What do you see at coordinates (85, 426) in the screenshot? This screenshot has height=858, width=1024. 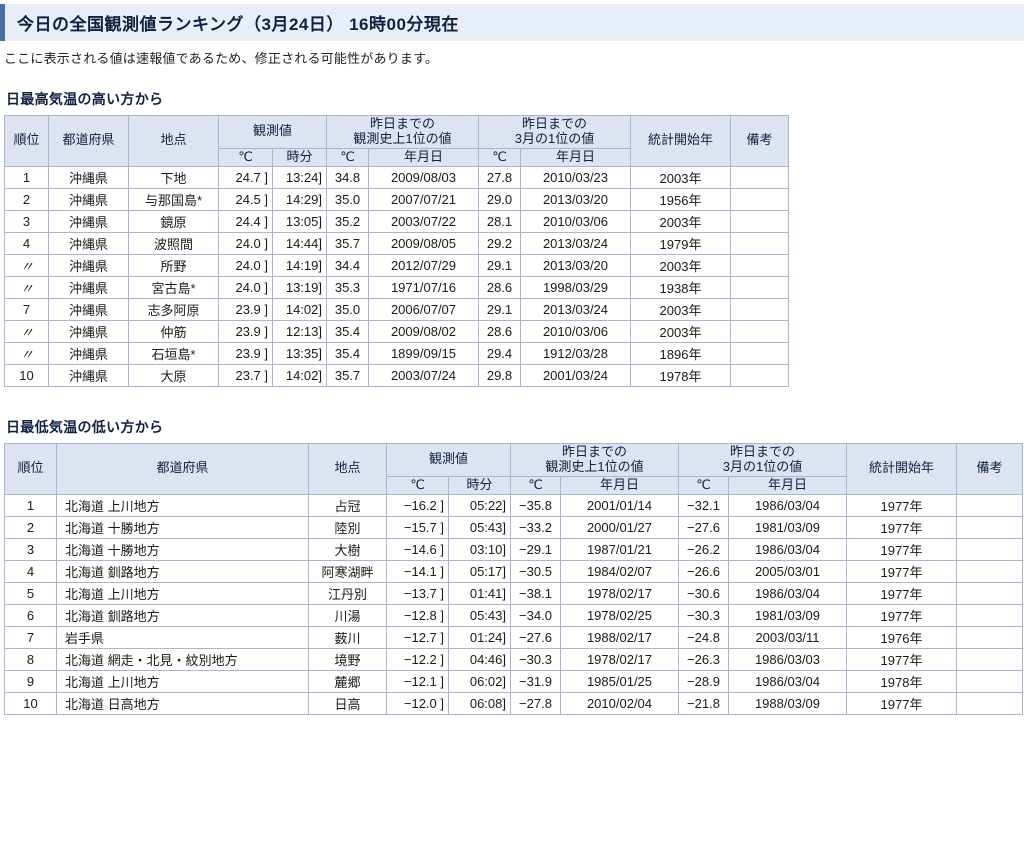 I see `section-heading-min-temp: 日最低気温の低い方から` at bounding box center [85, 426].